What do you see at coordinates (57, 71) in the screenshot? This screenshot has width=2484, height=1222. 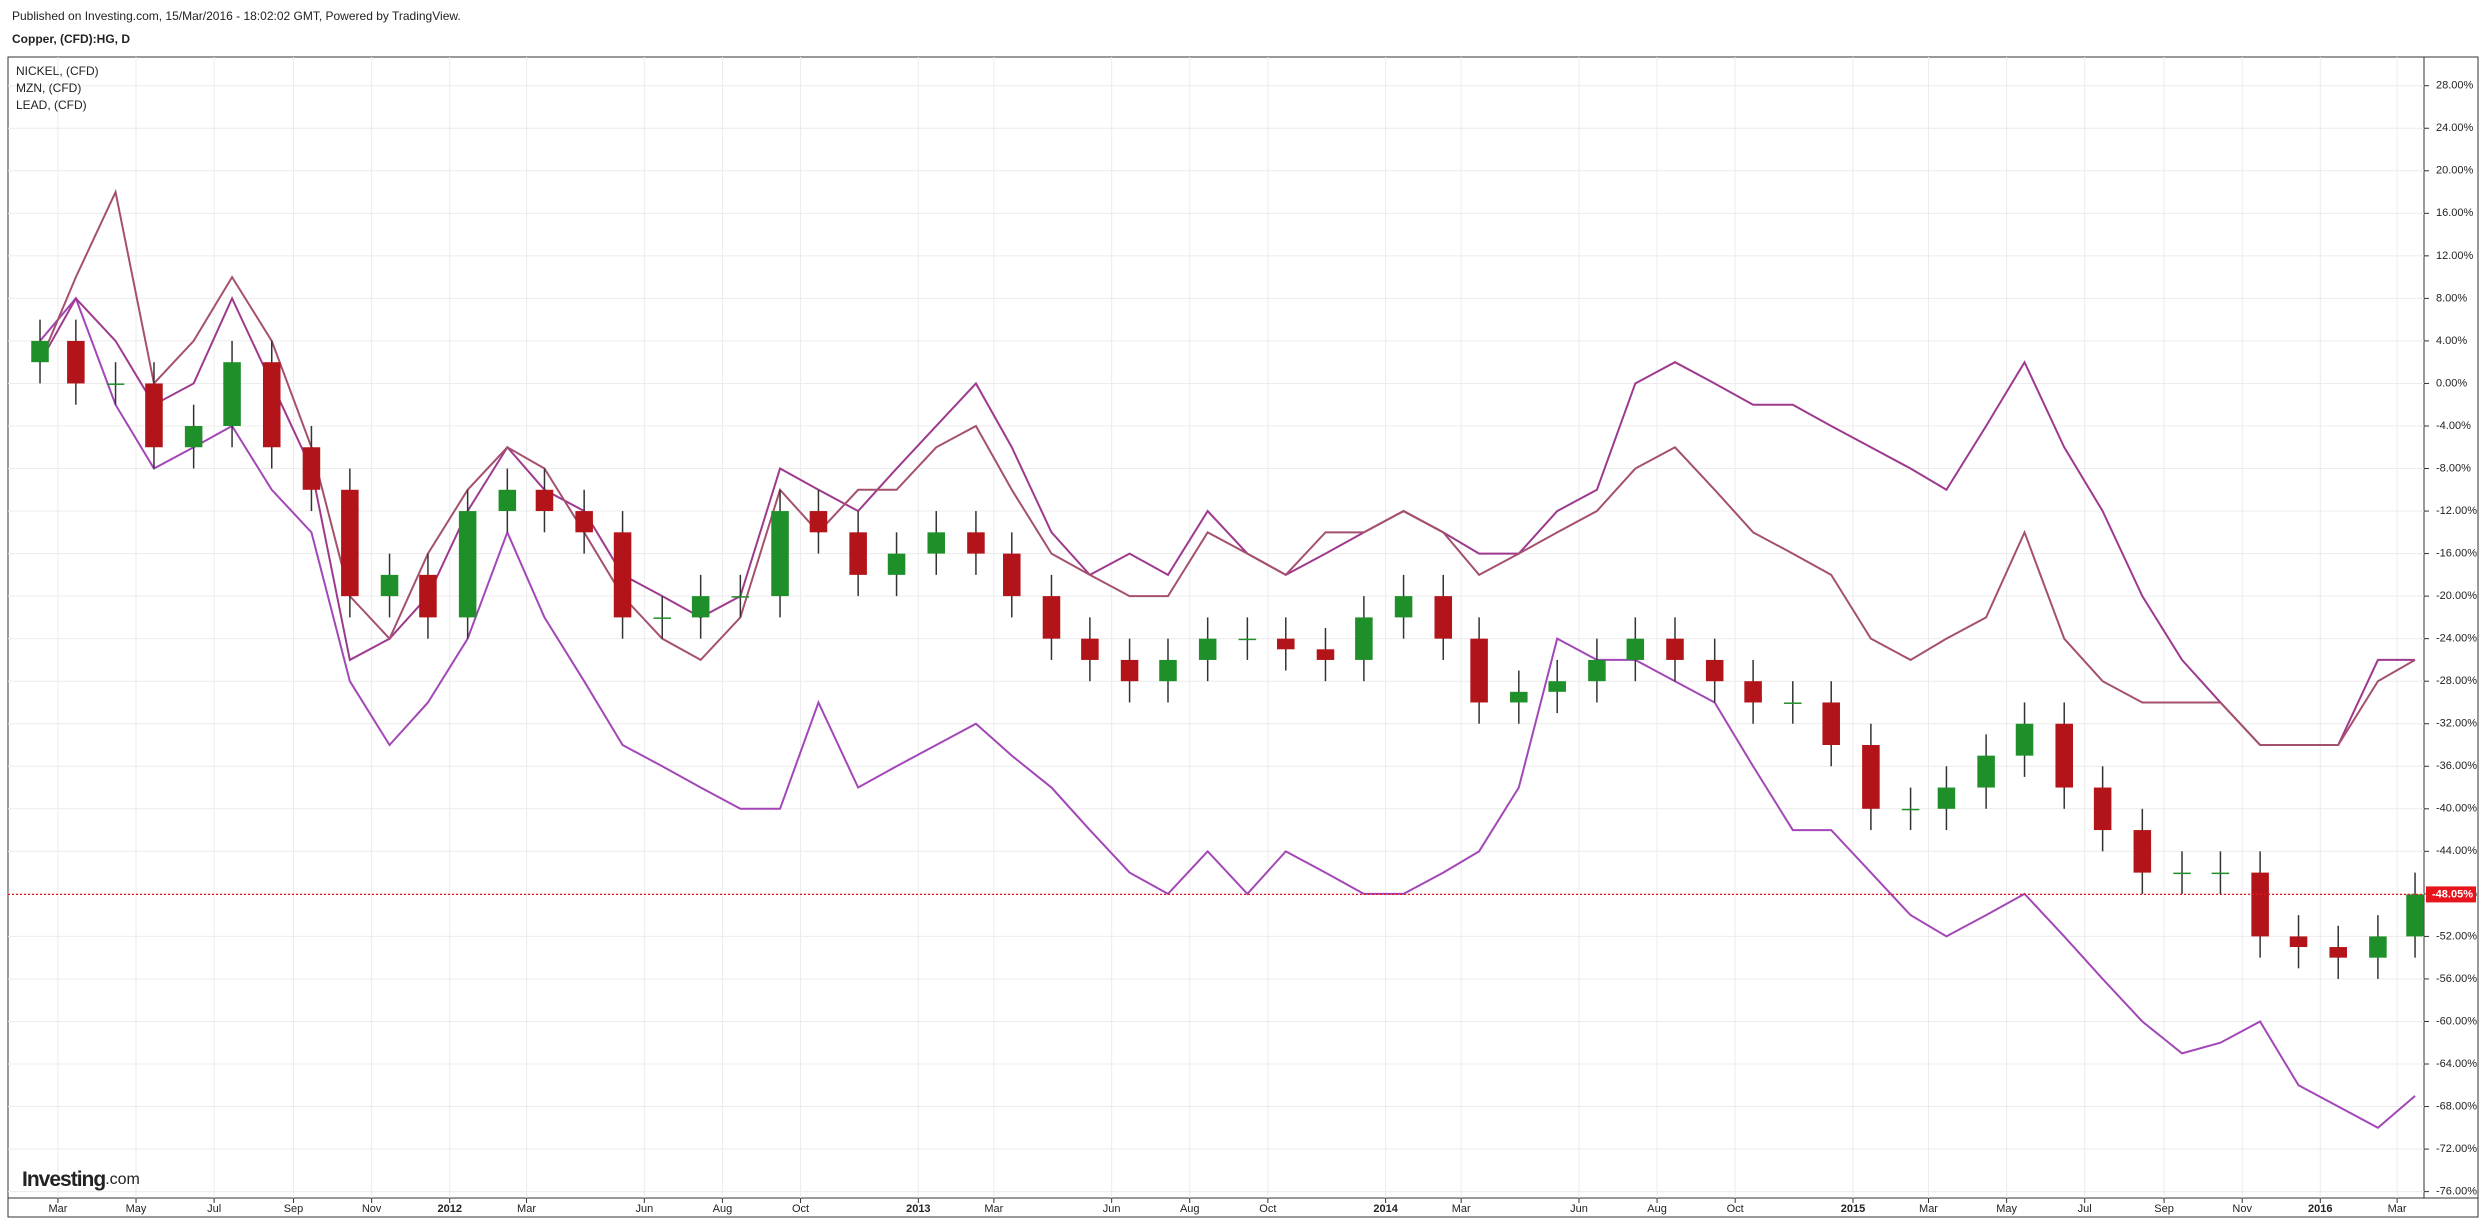 I see `legend-entry: NICKEL, (CFD)` at bounding box center [57, 71].